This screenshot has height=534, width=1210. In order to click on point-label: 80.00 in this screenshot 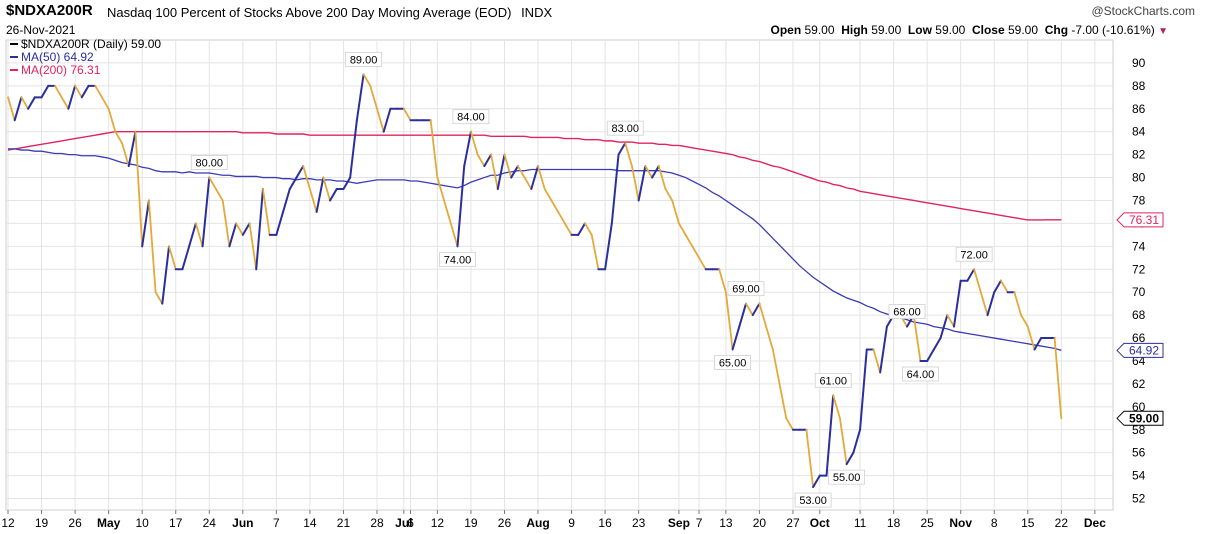, I will do `click(210, 164)`.